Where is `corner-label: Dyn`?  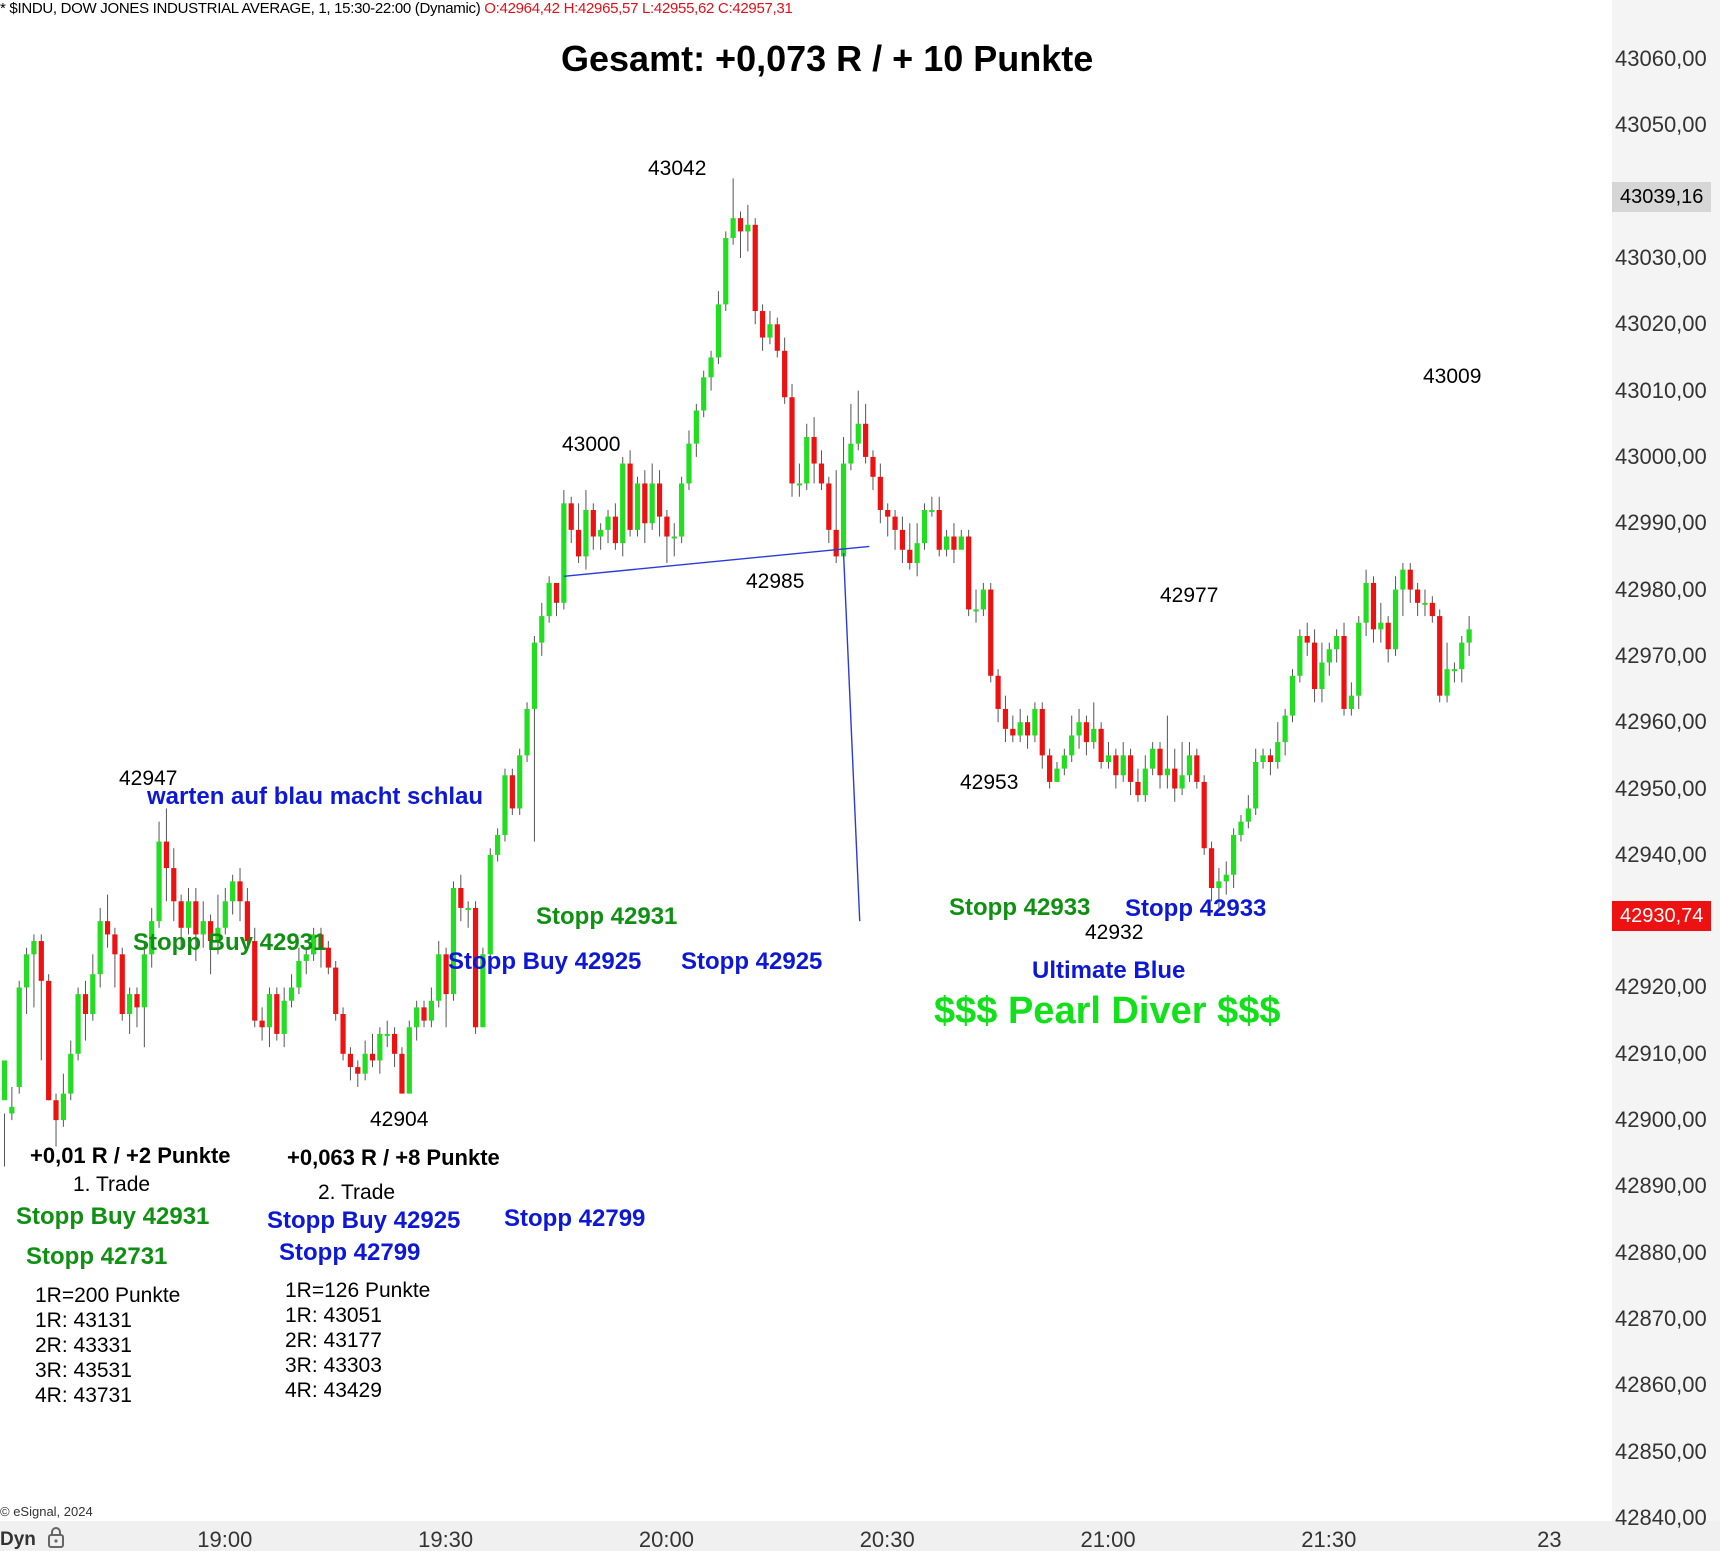
corner-label: Dyn is located at coordinates (32, 1538).